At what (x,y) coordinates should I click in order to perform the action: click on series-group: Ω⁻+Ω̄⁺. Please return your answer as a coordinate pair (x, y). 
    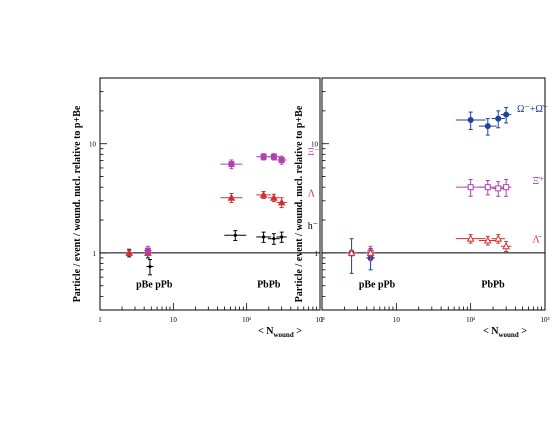
    Looking at the image, I should click on (446, 189).